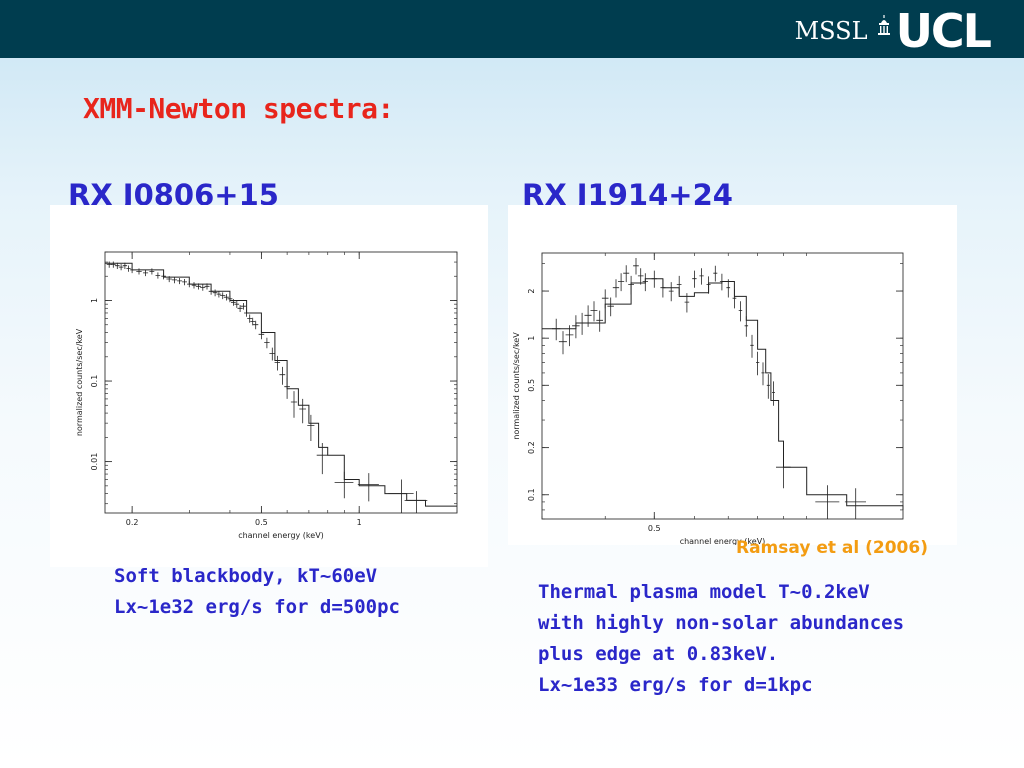 This screenshot has width=1024, height=768. What do you see at coordinates (94, 462) in the screenshot?
I see `left-y-tick-label: 0.01` at bounding box center [94, 462].